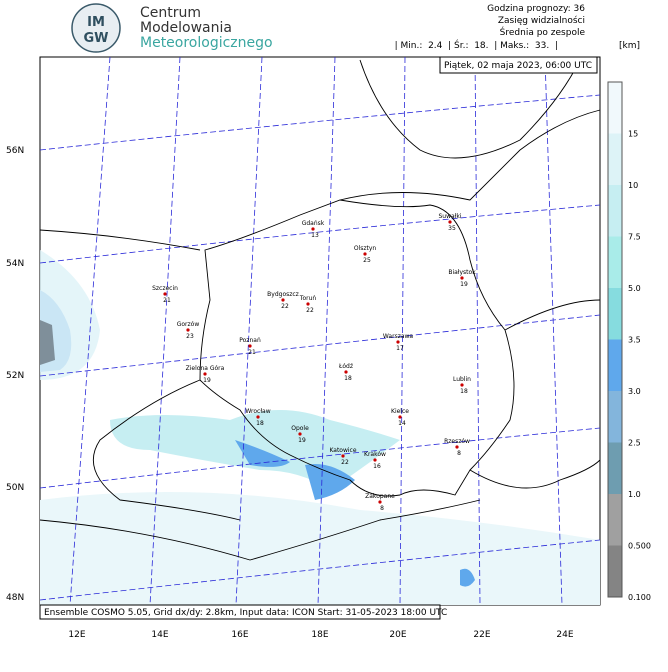 Image resolution: width=668 pixels, height=672 pixels. I want to click on city-name: Rzeszów, so click(457, 441).